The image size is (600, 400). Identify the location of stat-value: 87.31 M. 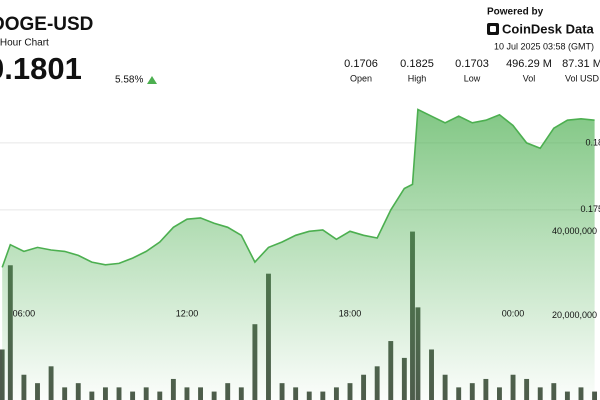
(581, 64).